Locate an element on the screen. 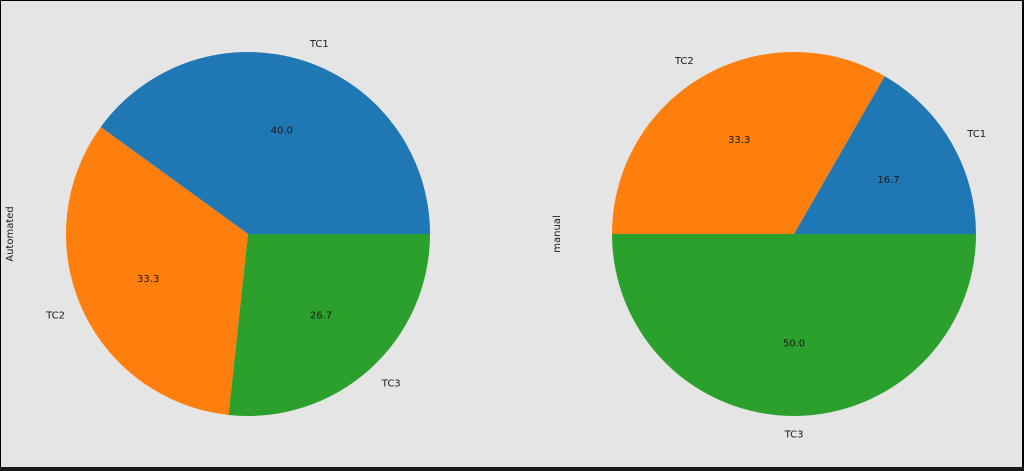  window-bottom-edge is located at coordinates (512, 469).